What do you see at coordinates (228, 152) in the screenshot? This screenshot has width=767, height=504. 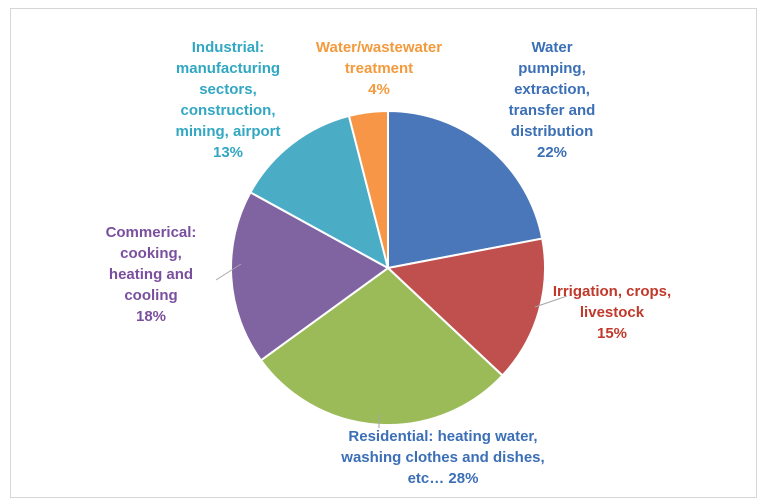 I see `slice-label-line: 13%` at bounding box center [228, 152].